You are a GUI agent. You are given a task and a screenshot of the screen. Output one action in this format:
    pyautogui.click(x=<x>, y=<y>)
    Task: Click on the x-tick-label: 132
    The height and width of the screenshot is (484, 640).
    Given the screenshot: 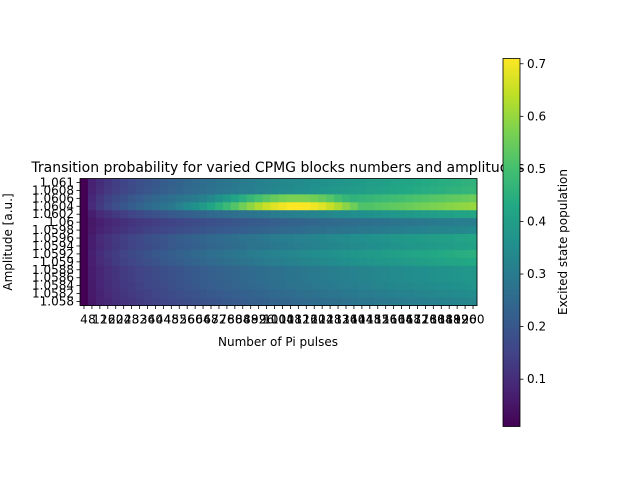 What is the action you would take?
    pyautogui.click(x=338, y=320)
    